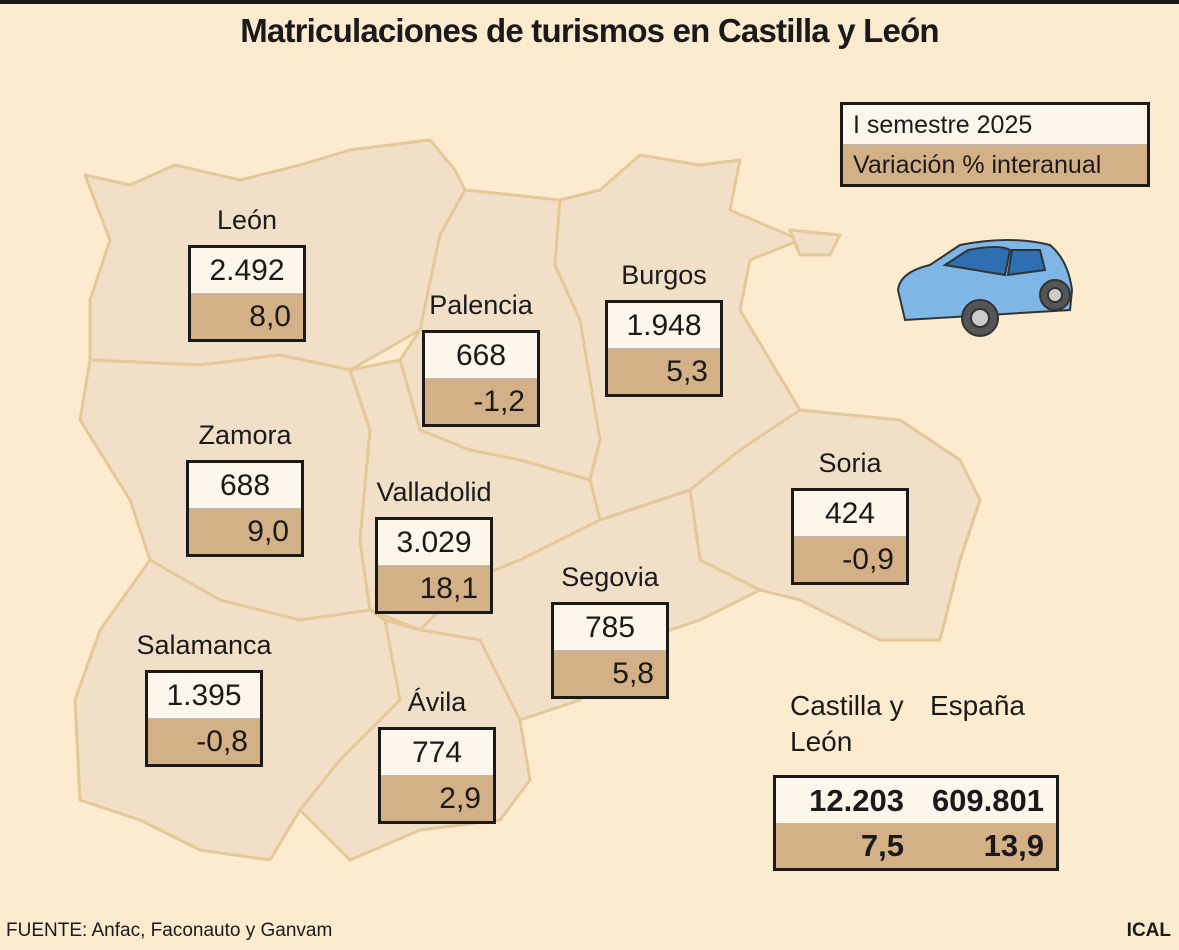  What do you see at coordinates (204, 741) in the screenshot?
I see `province-variation: -0,8` at bounding box center [204, 741].